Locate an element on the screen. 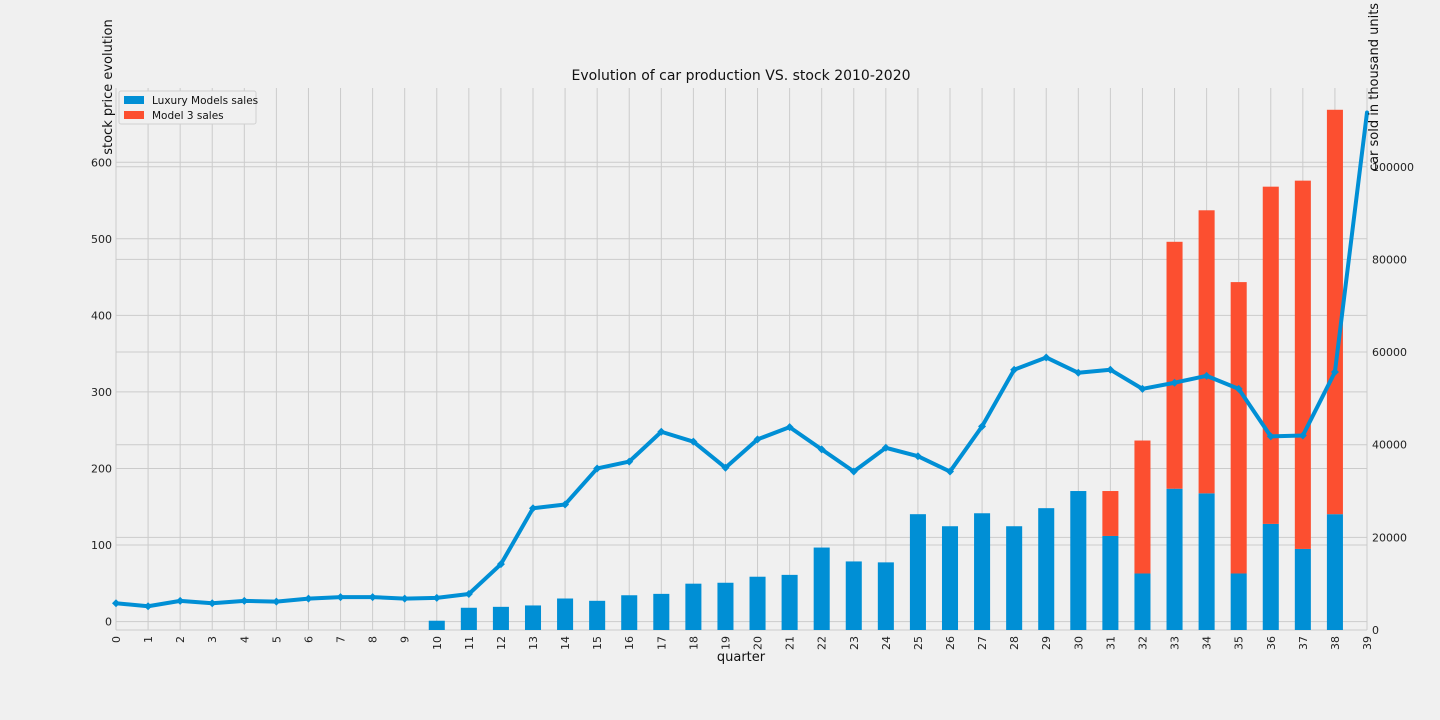 This screenshot has height=720, width=1440. x-tick-label: 9 is located at coordinates (405, 639).